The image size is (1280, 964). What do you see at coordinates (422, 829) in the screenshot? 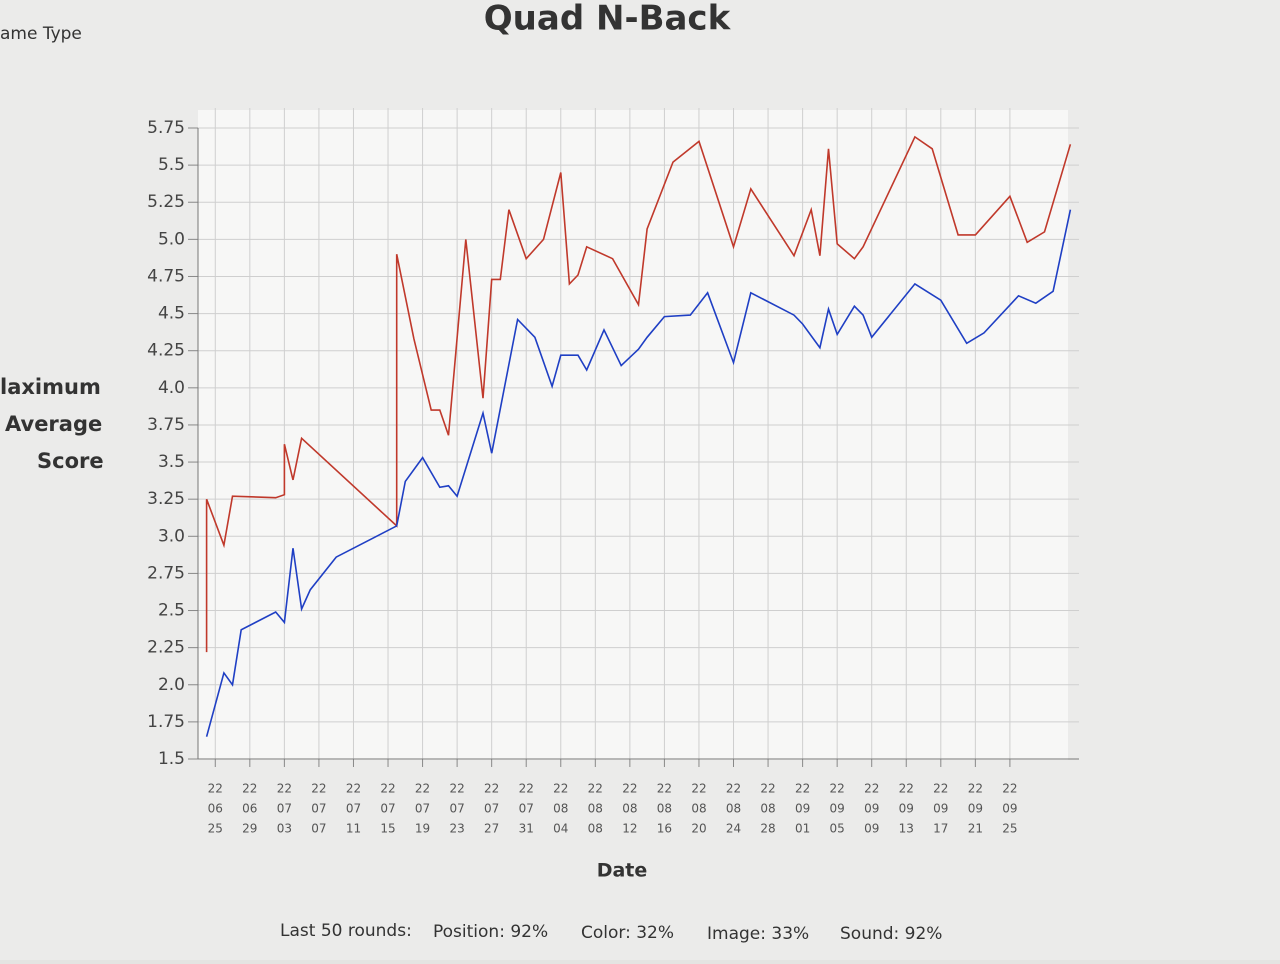
I see `x-tick-label: 19` at bounding box center [422, 829].